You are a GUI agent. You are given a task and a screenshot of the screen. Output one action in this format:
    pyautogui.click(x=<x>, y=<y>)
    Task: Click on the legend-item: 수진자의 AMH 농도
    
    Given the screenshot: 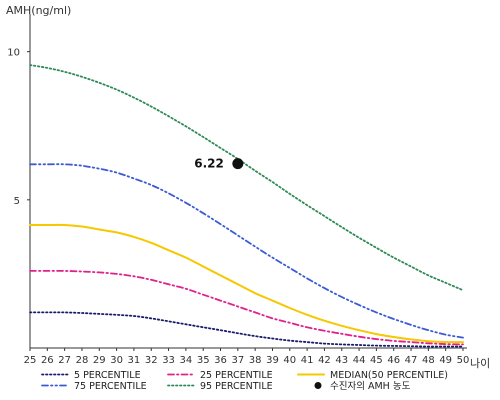 What is the action you would take?
    pyautogui.click(x=362, y=386)
    